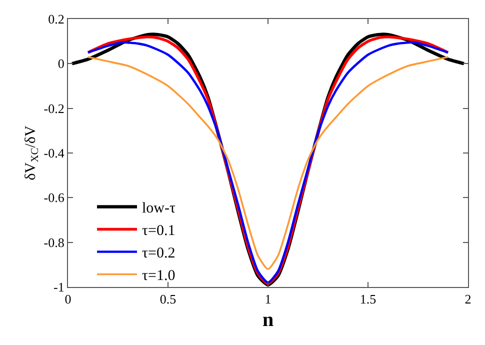  What do you see at coordinates (159, 254) in the screenshot?
I see `legend-label: τ=0.2` at bounding box center [159, 254].